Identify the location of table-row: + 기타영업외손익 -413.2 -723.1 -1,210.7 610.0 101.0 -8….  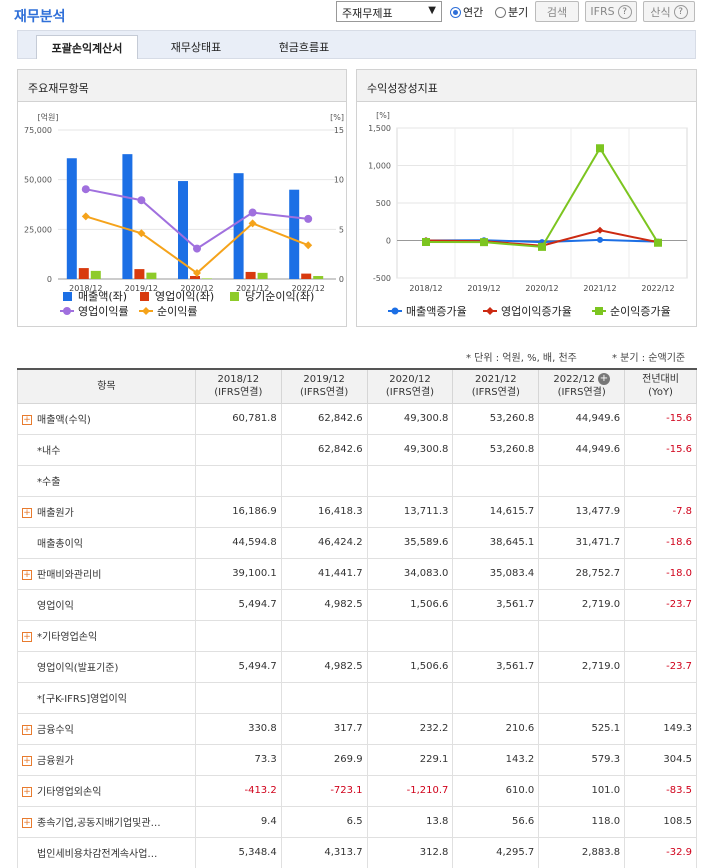
(357, 790).